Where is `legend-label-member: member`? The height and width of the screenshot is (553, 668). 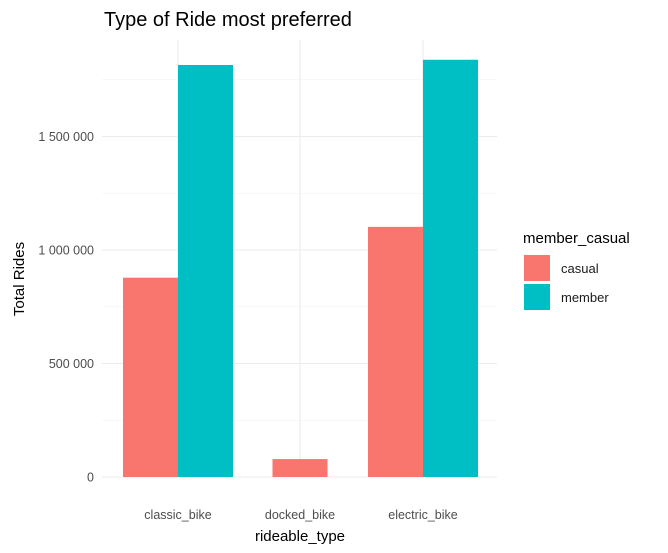 legend-label-member: member is located at coordinates (585, 297).